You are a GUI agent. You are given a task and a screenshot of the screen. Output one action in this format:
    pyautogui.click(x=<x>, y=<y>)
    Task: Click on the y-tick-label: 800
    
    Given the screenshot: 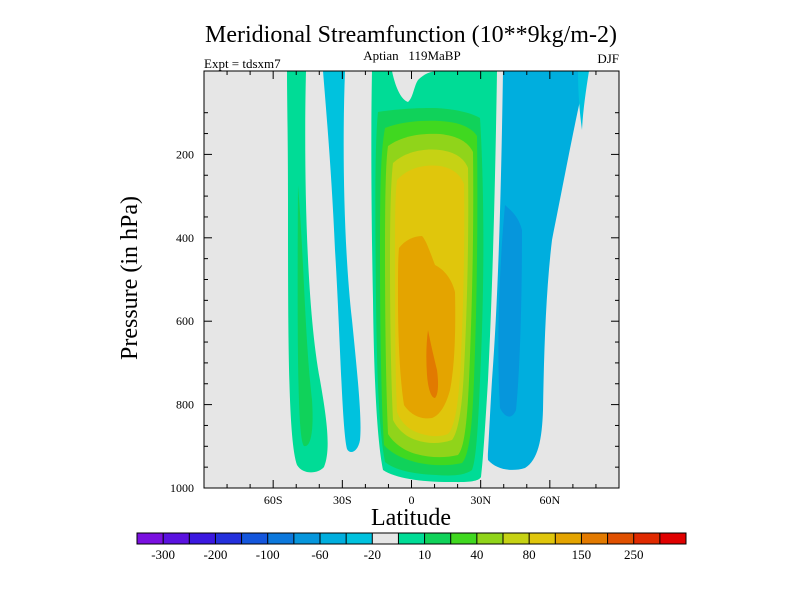 What is the action you would take?
    pyautogui.click(x=185, y=405)
    